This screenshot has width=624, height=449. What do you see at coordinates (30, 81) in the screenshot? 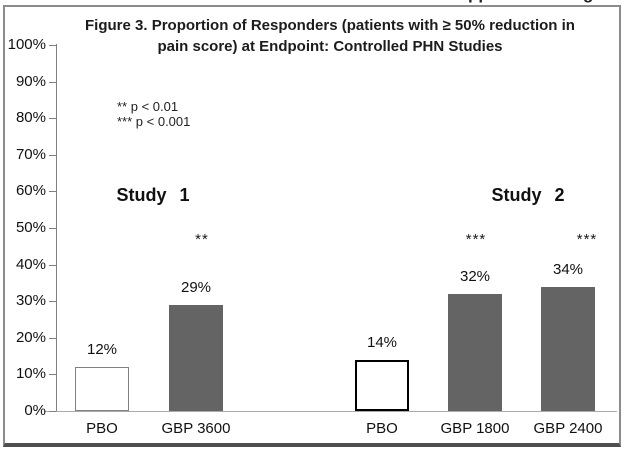
I see `y-axis-tick-label: 90%` at bounding box center [30, 81].